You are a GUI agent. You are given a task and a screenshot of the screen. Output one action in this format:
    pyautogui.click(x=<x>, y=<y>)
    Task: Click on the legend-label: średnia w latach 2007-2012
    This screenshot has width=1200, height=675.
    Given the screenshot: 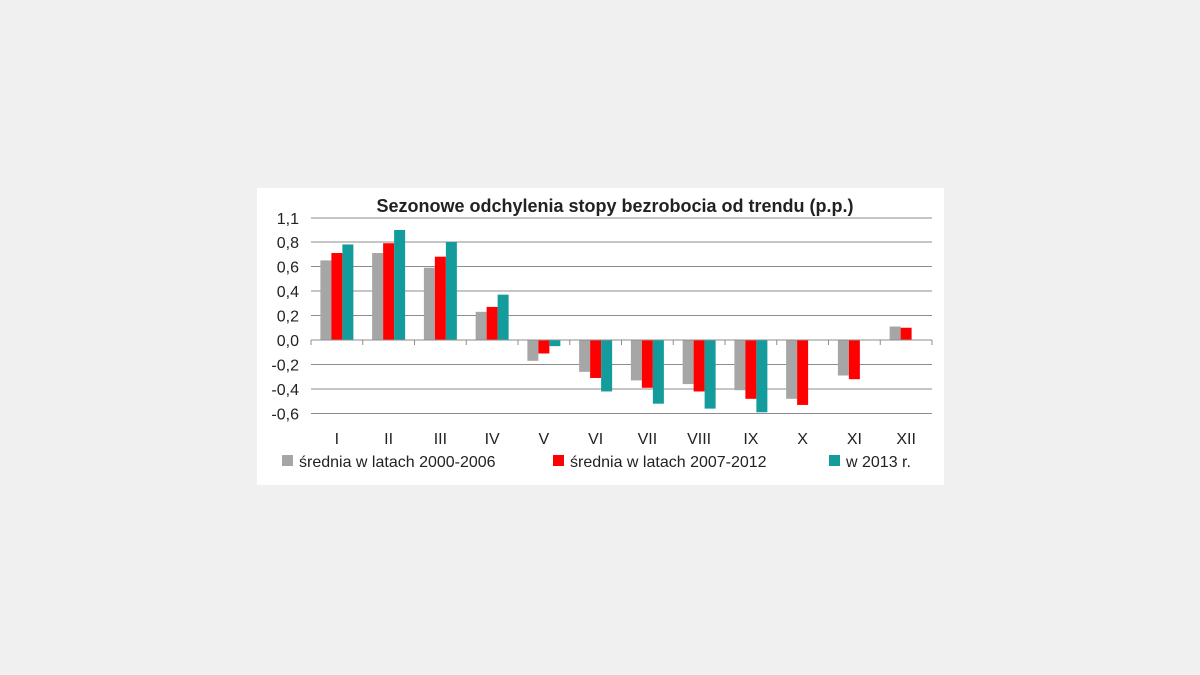 What is the action you would take?
    pyautogui.click(x=668, y=462)
    